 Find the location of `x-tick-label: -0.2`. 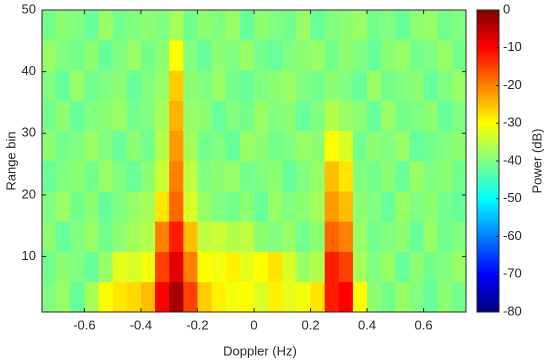

x-tick-label: -0.2 is located at coordinates (197, 324).